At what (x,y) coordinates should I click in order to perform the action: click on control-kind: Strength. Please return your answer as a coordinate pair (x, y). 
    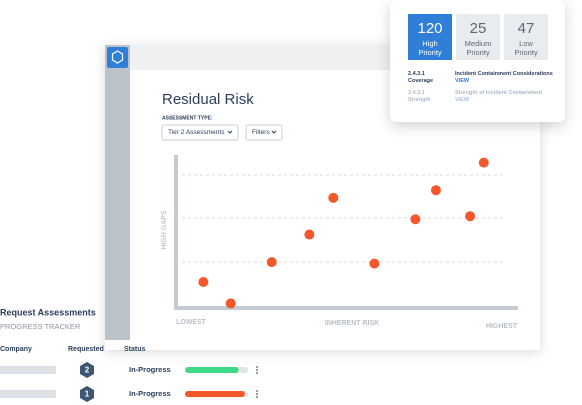
    Looking at the image, I should click on (419, 100).